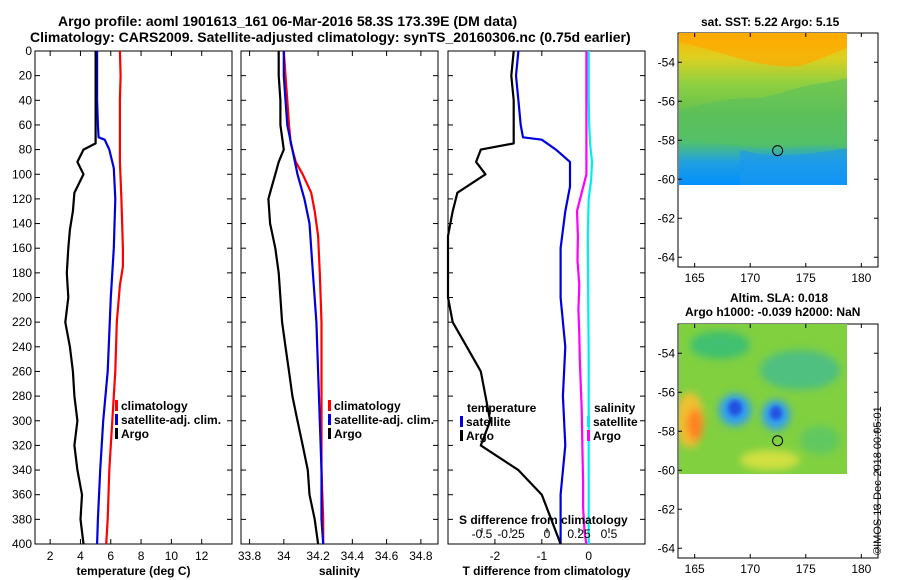 The image size is (900, 580). I want to click on sla-map-title-2: Argo h1000: -0.039 h2000: NaN, so click(772, 312).